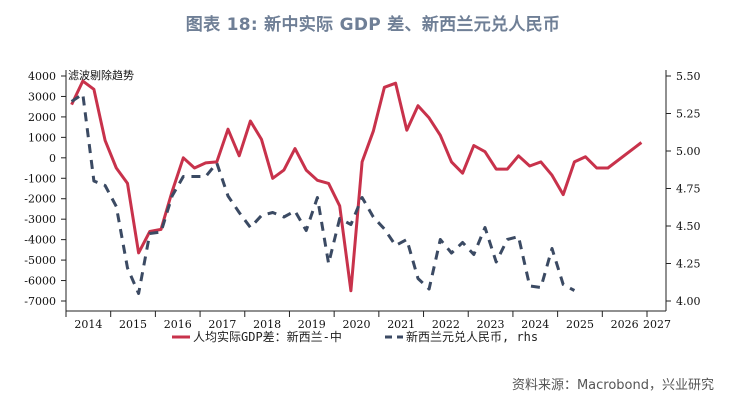 Image resolution: width=746 pixels, height=407 pixels. What do you see at coordinates (101, 75) in the screenshot?
I see `chart-annotation: 滤波剔除趋势` at bounding box center [101, 75].